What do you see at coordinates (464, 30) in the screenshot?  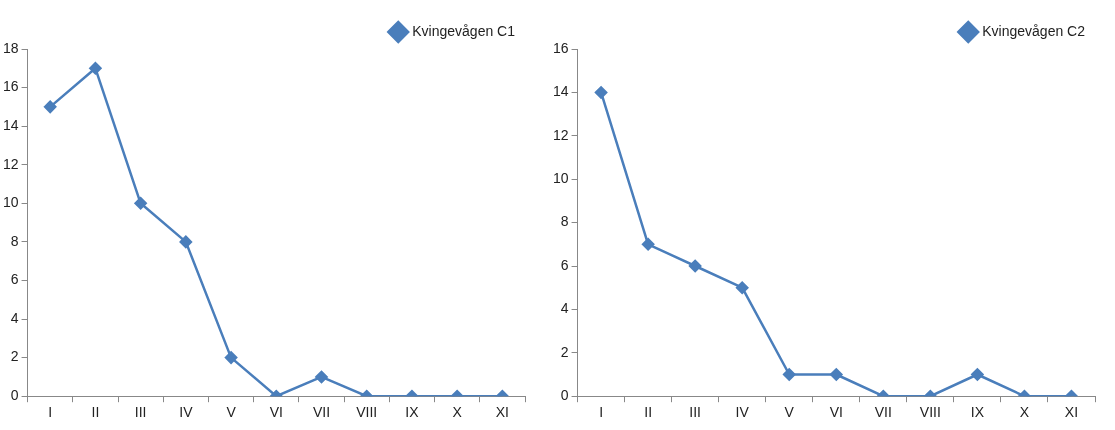 I see `legend-label: Kvingevågen C1` at bounding box center [464, 30].